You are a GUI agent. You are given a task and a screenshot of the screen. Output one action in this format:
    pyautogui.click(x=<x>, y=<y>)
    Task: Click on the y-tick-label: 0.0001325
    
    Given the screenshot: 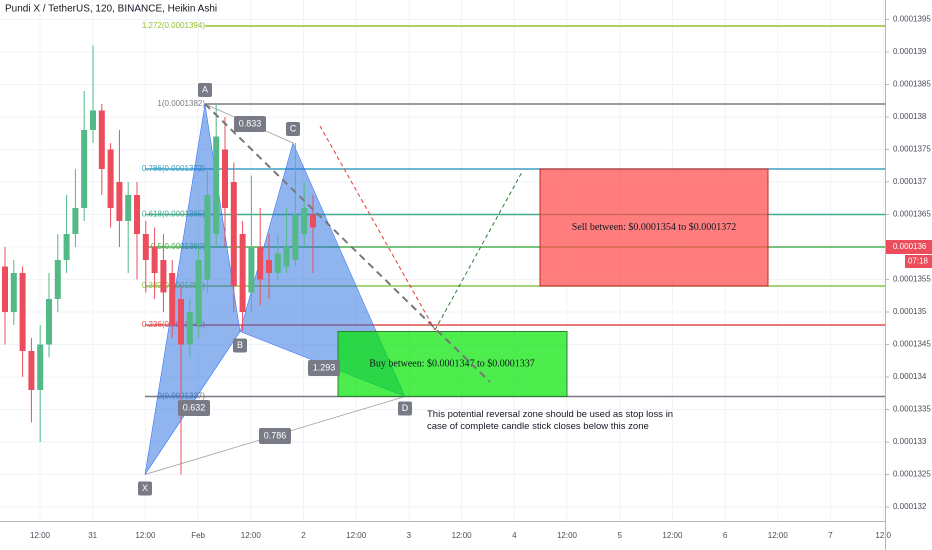 What is the action you would take?
    pyautogui.click(x=912, y=474)
    